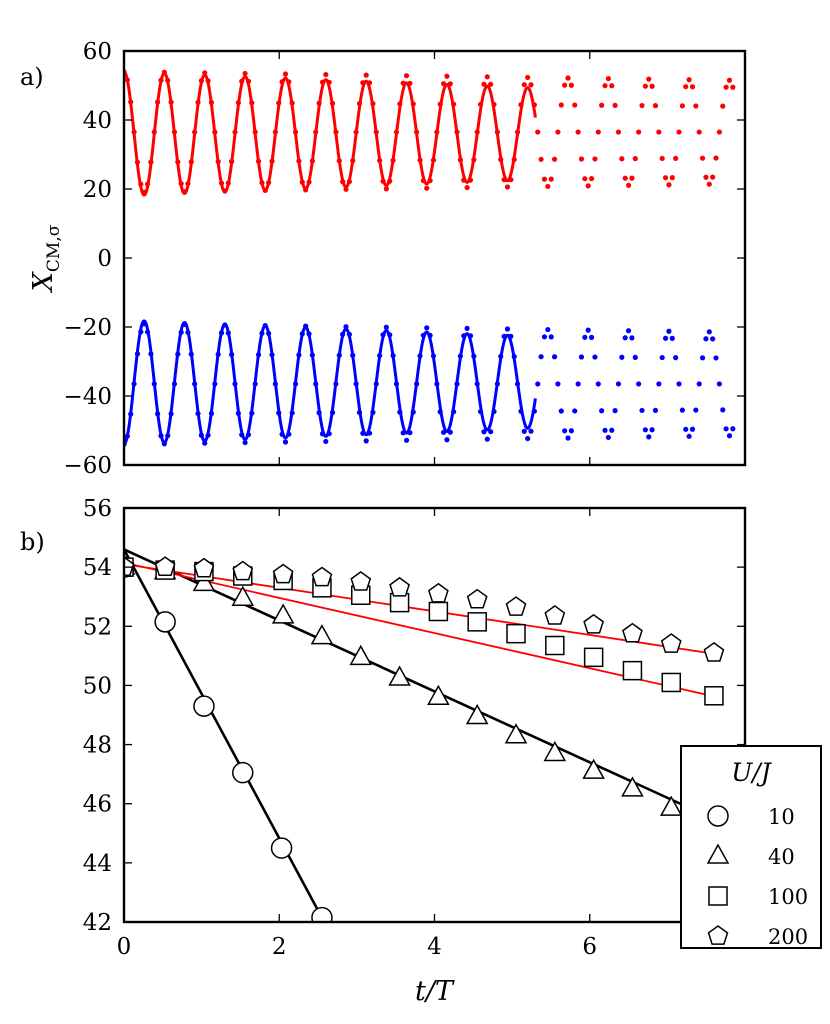 The image size is (830, 1024). I want to click on data-marker-circle, so click(322, 914).